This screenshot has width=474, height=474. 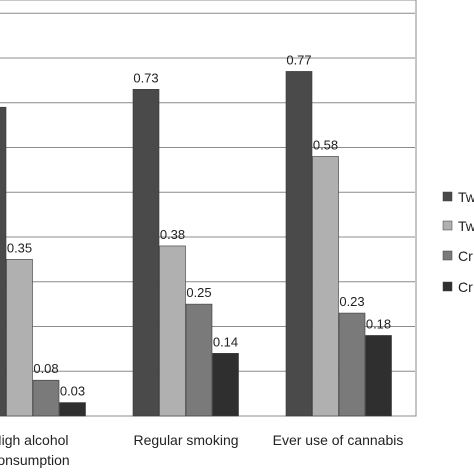 What do you see at coordinates (145, 77) in the screenshot?
I see `data-label: 0.73` at bounding box center [145, 77].